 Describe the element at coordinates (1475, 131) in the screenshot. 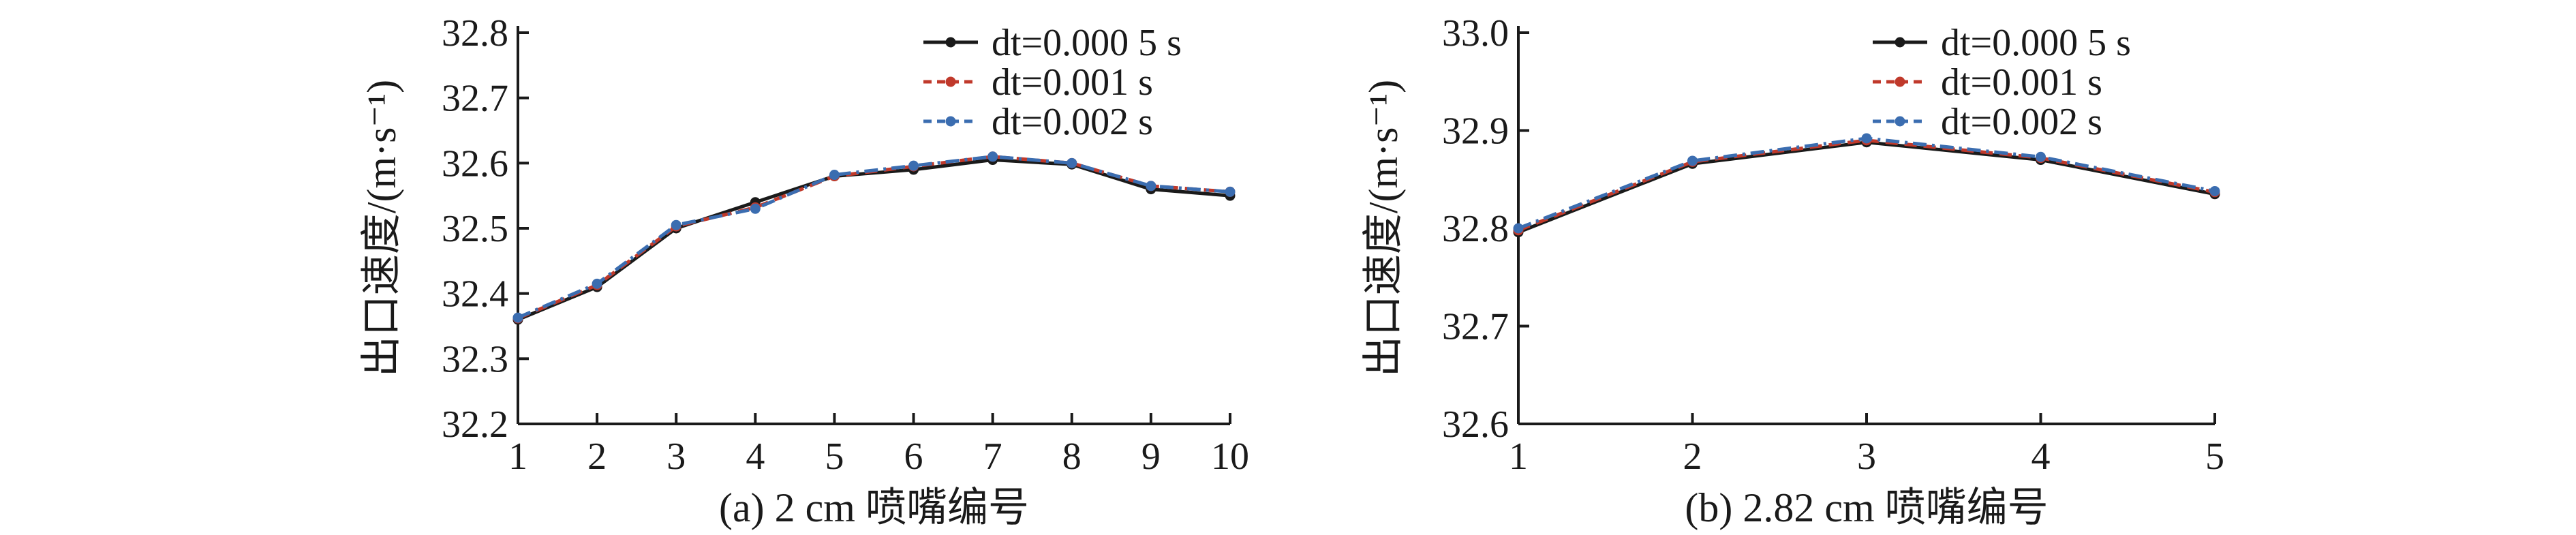

I see `y-tick-label: 32.9` at that location.